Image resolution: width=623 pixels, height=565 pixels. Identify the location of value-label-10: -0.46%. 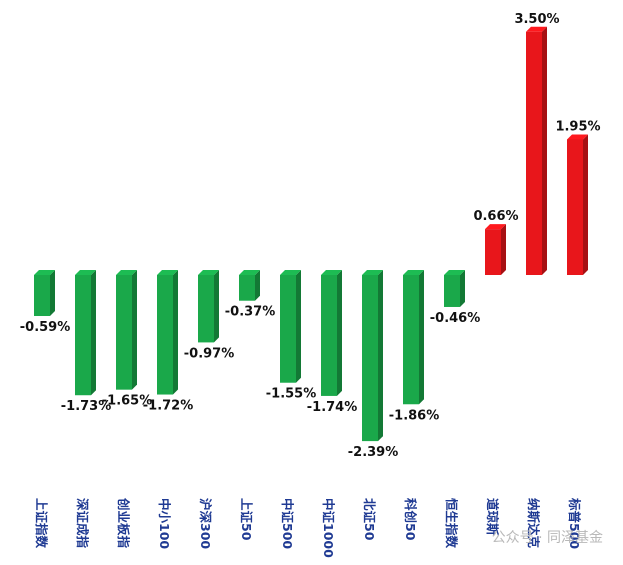
(455, 318).